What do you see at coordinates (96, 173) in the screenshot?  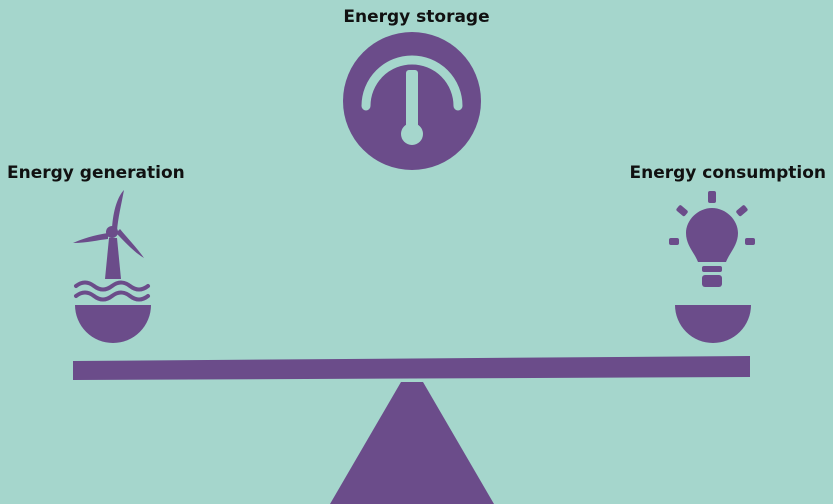 I see `energy-generation-label: Energy generation` at bounding box center [96, 173].